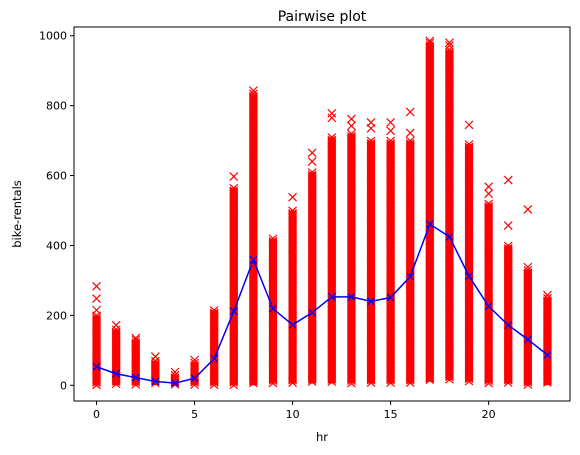 The height and width of the screenshot is (455, 580). What do you see at coordinates (194, 414) in the screenshot?
I see `x-tick-label: 5` at bounding box center [194, 414].